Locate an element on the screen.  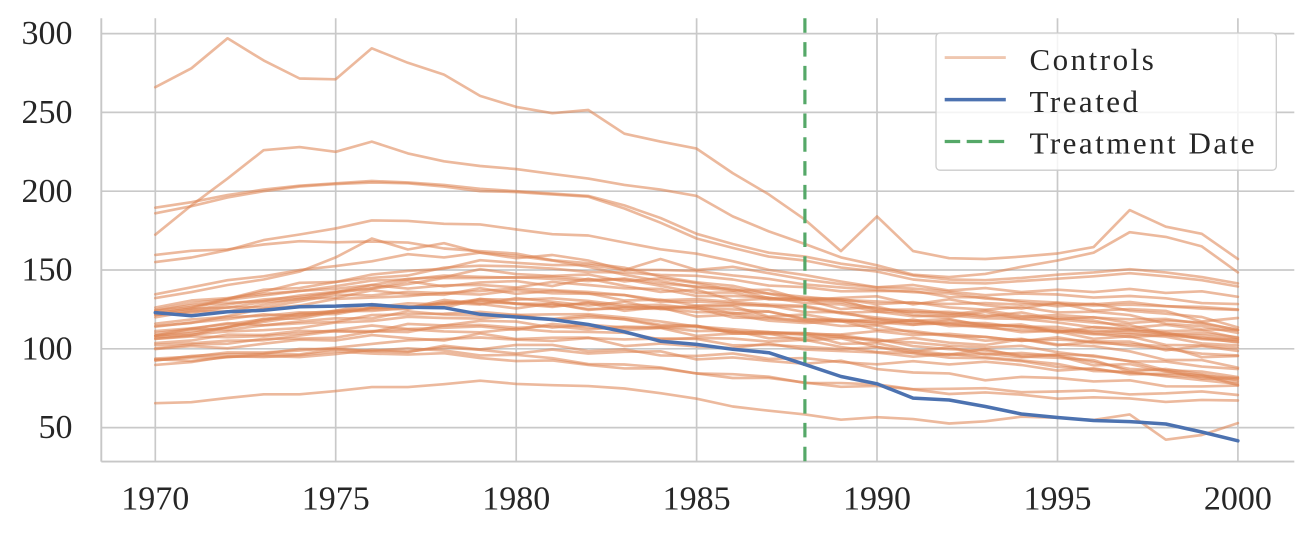
svg-text: 1985 is located at coordinates (697, 499).